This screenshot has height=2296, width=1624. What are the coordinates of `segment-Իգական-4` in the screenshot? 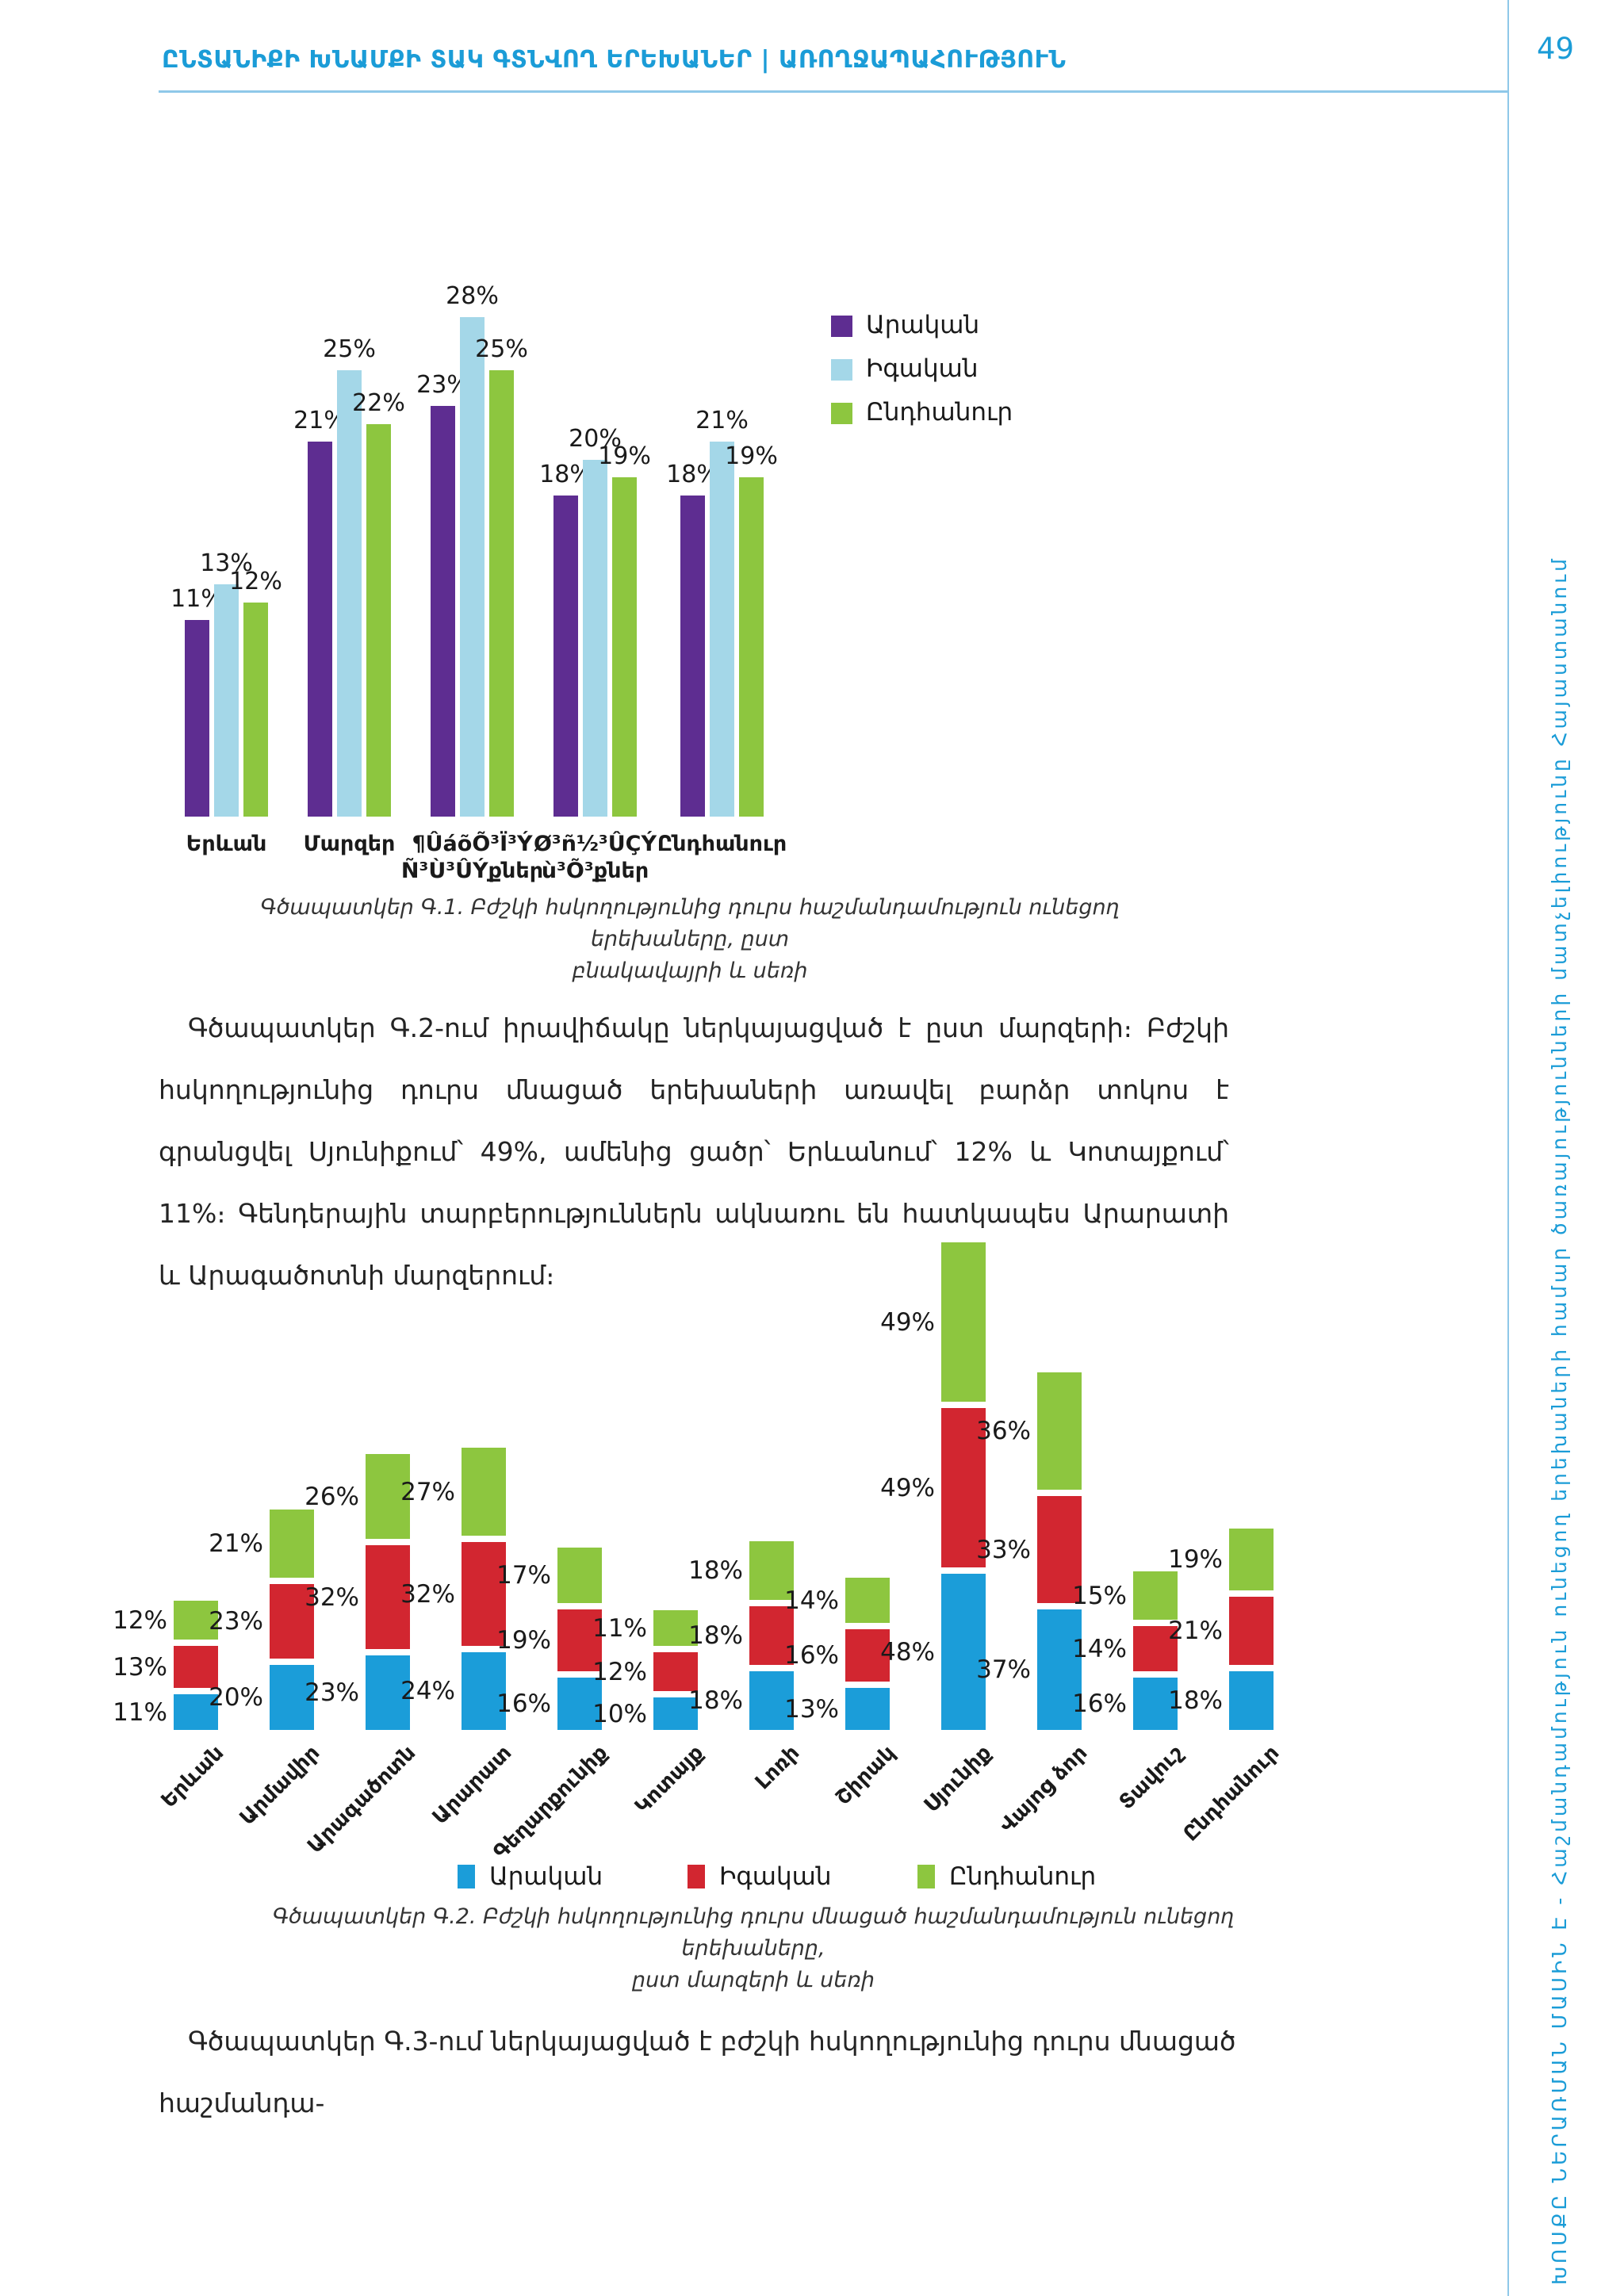 It's located at (484, 1594).